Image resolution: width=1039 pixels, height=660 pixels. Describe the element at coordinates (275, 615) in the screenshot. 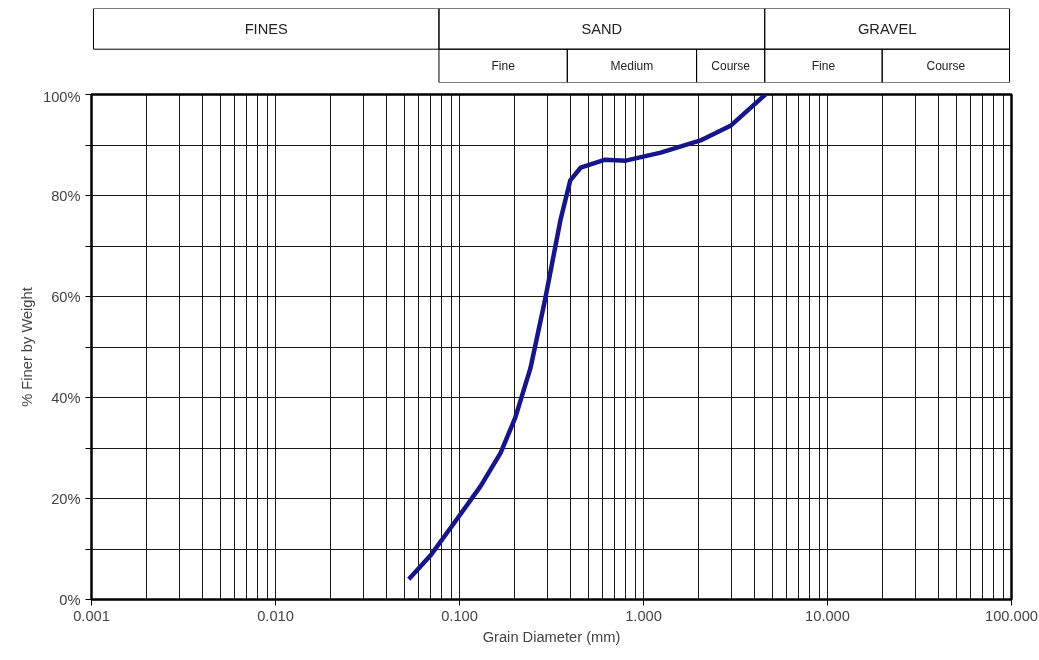

I see `x-tick-label: 0.010` at that location.